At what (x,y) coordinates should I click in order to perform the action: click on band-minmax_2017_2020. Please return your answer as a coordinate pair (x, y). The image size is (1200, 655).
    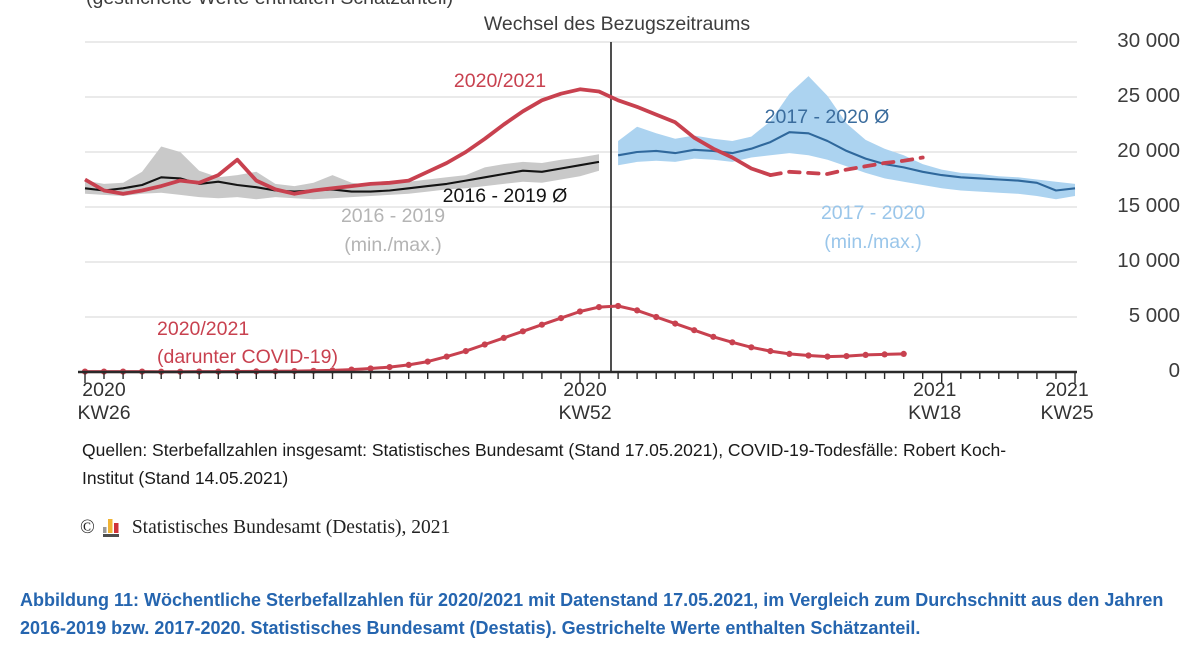
    Looking at the image, I should click on (846, 138).